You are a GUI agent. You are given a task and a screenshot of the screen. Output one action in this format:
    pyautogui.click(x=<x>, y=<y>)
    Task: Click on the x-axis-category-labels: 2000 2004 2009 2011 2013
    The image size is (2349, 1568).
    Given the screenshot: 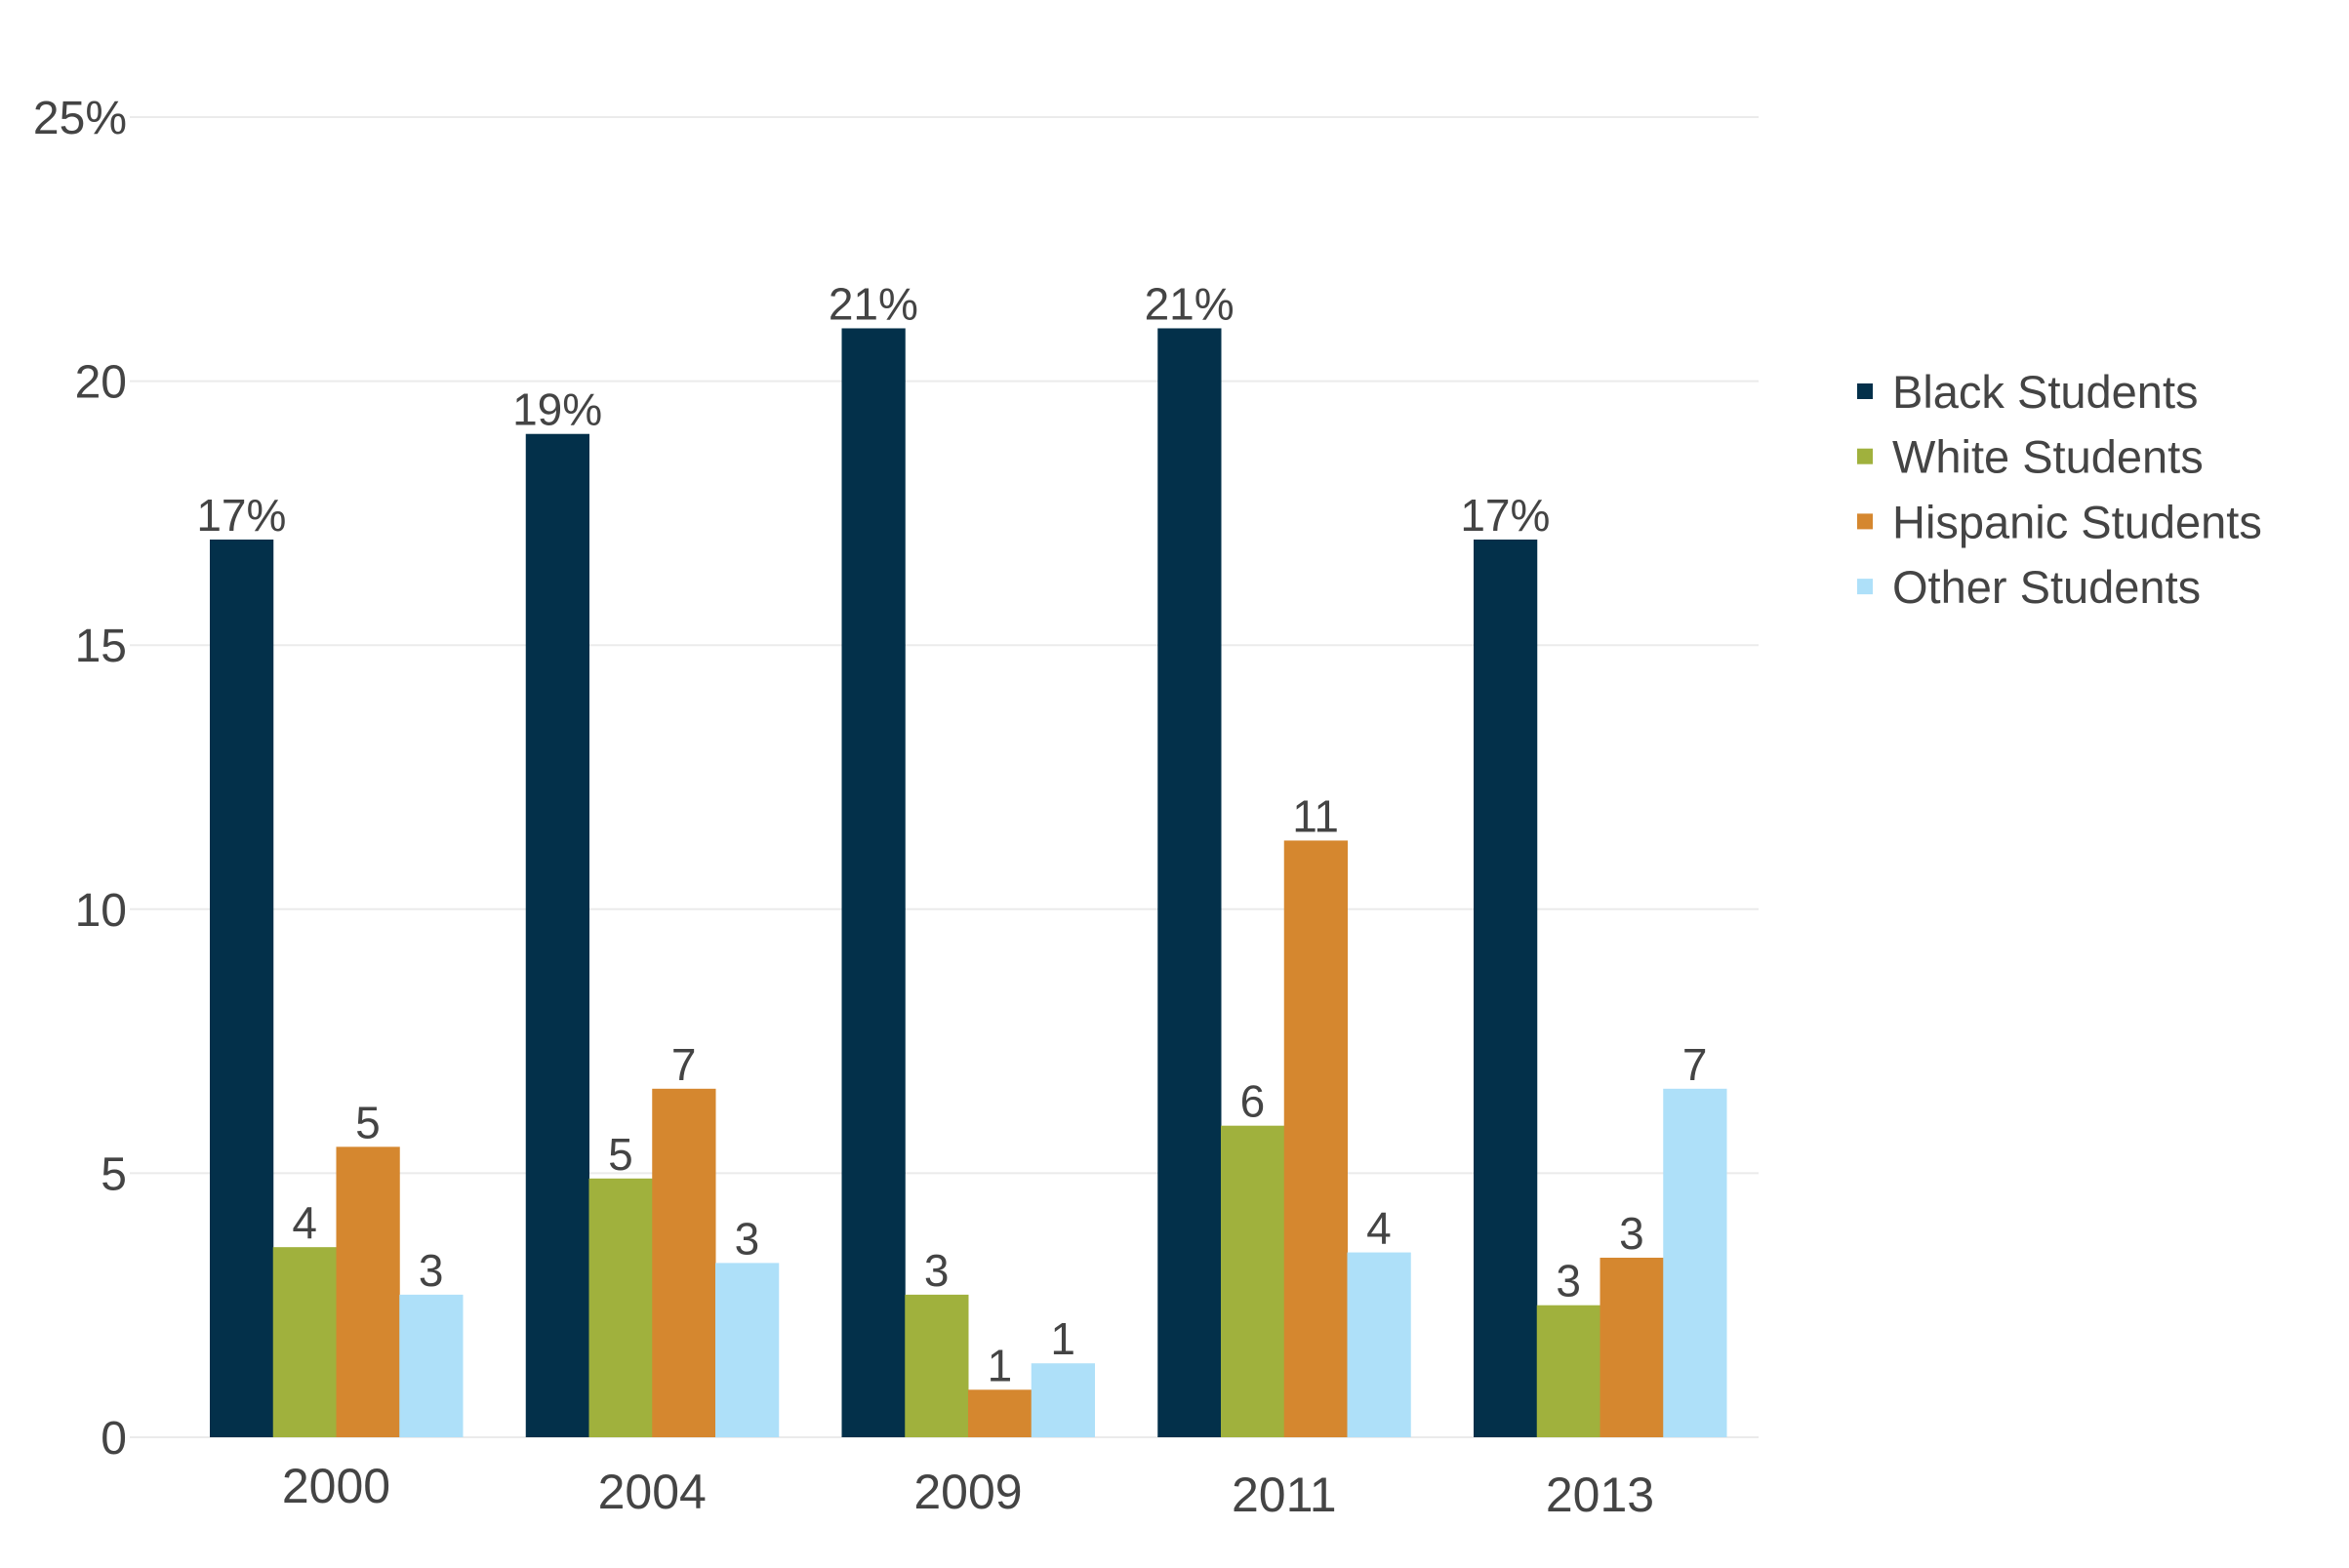 What is the action you would take?
    pyautogui.click(x=968, y=1490)
    